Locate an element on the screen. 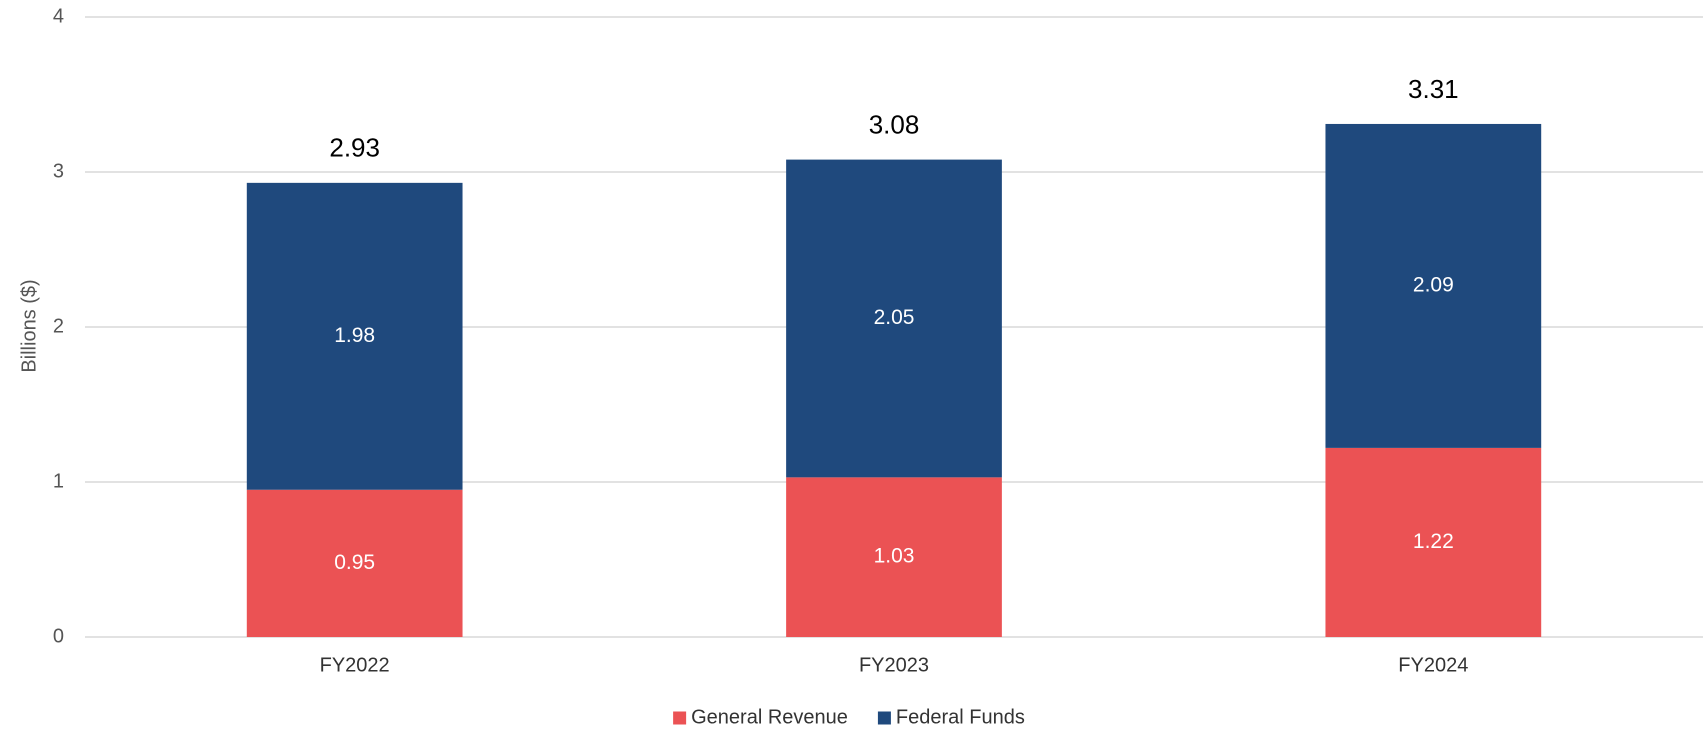  x-tick-label: FY2022 is located at coordinates (355, 665).